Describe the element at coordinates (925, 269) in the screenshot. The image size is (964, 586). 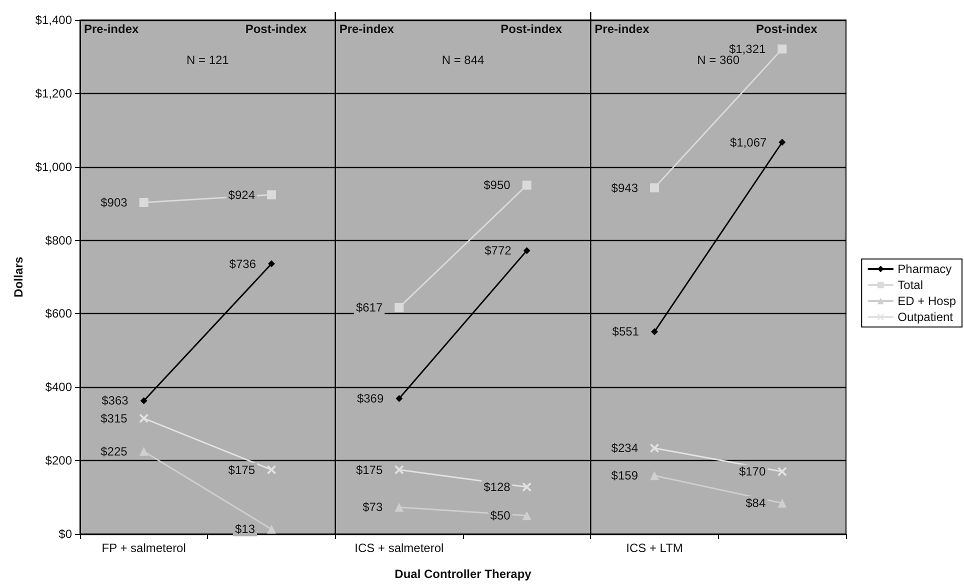
I see `legend-label: Pharmacy` at that location.